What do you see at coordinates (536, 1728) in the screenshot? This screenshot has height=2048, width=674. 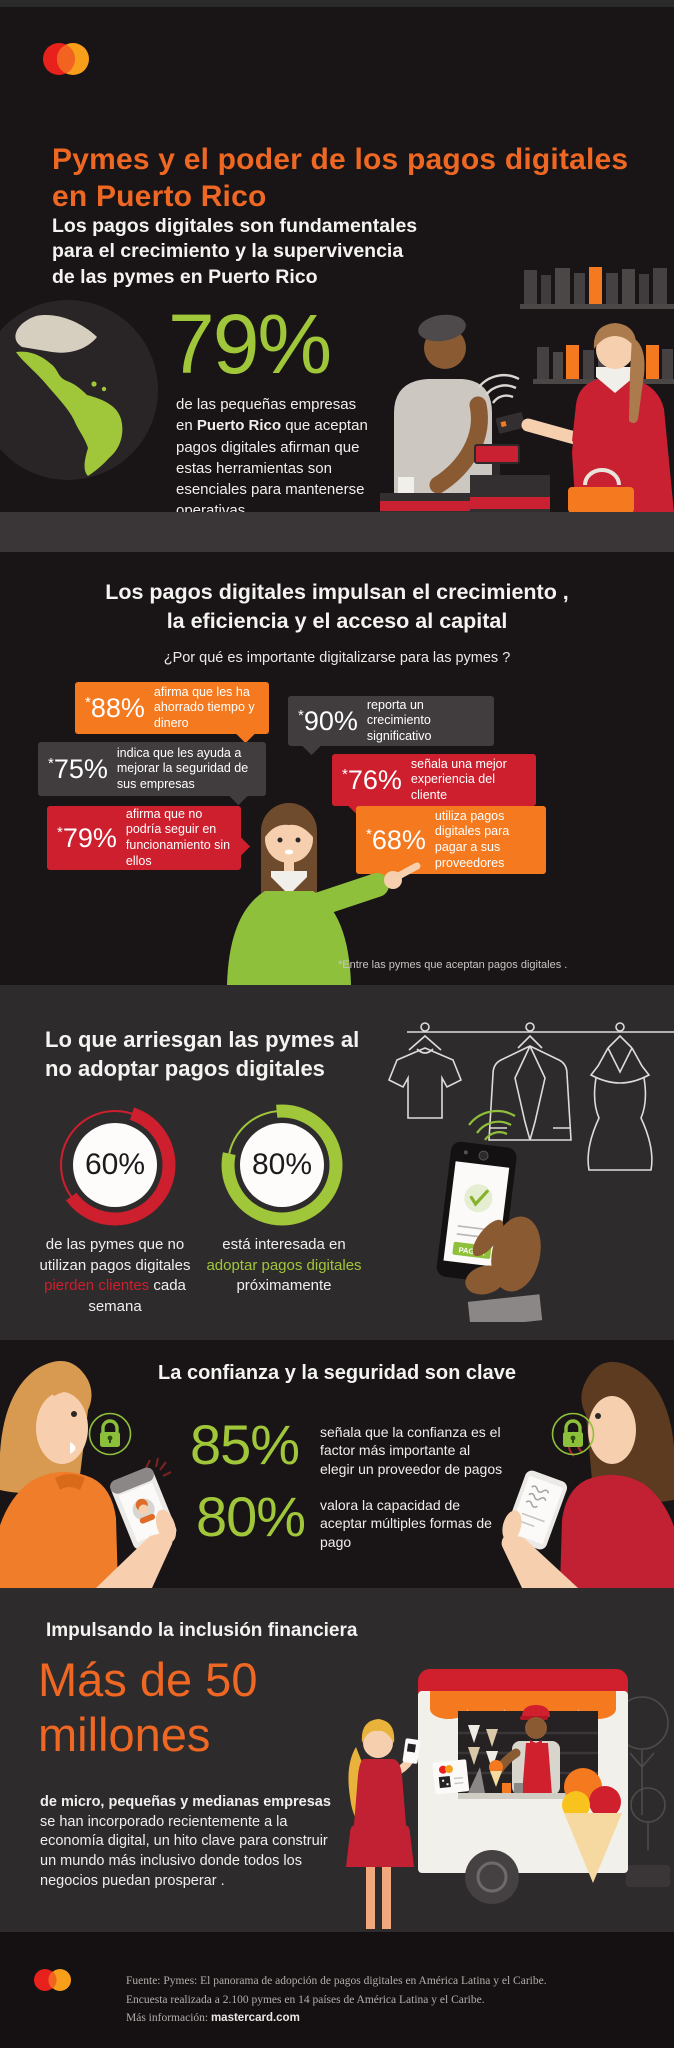 I see `vendor-head` at bounding box center [536, 1728].